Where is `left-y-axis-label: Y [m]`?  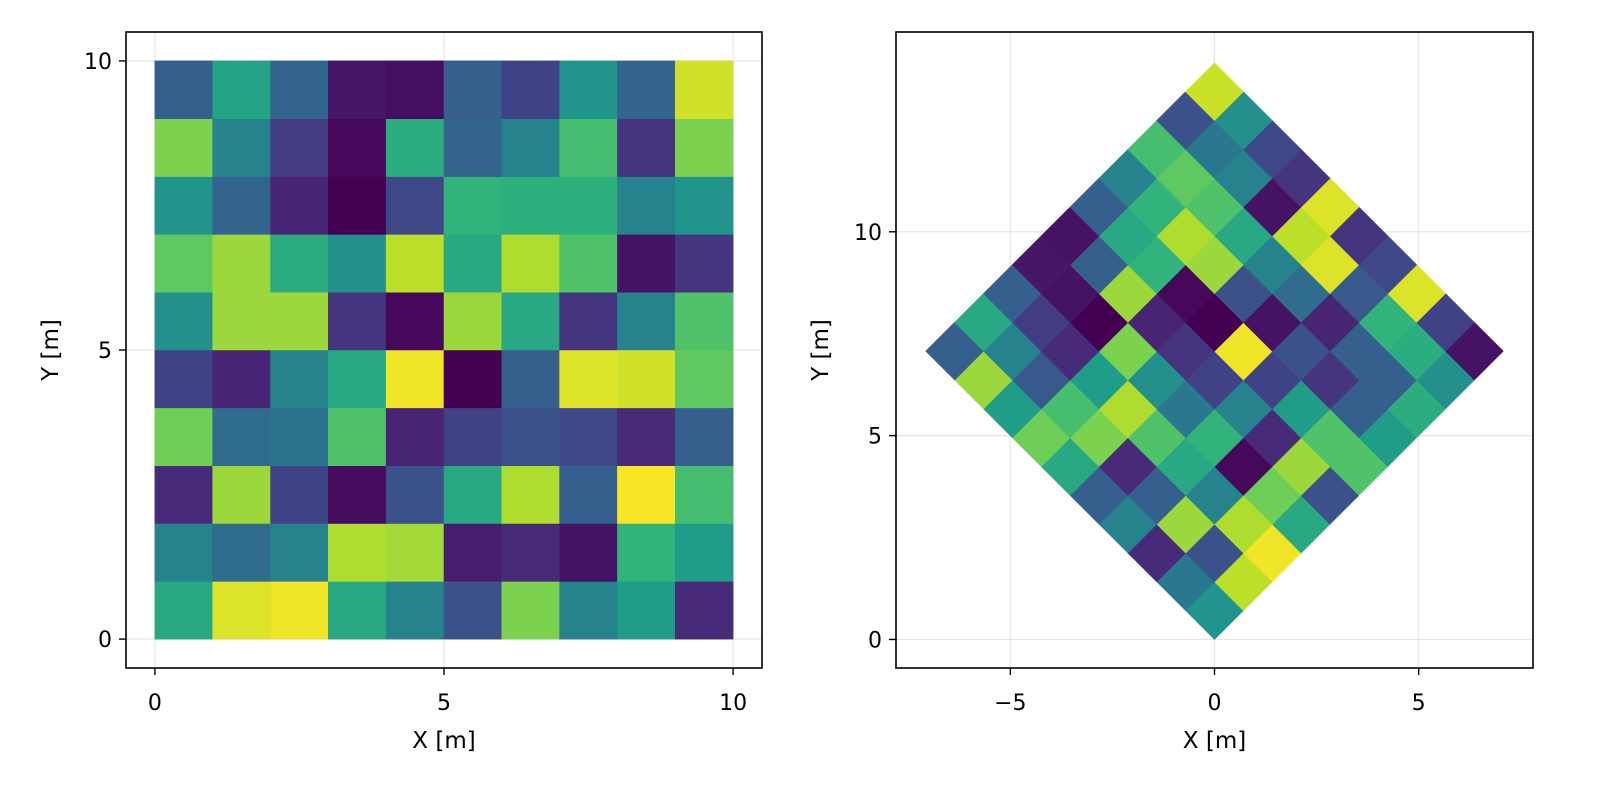
left-y-axis-label: Y [m] is located at coordinates (51, 350).